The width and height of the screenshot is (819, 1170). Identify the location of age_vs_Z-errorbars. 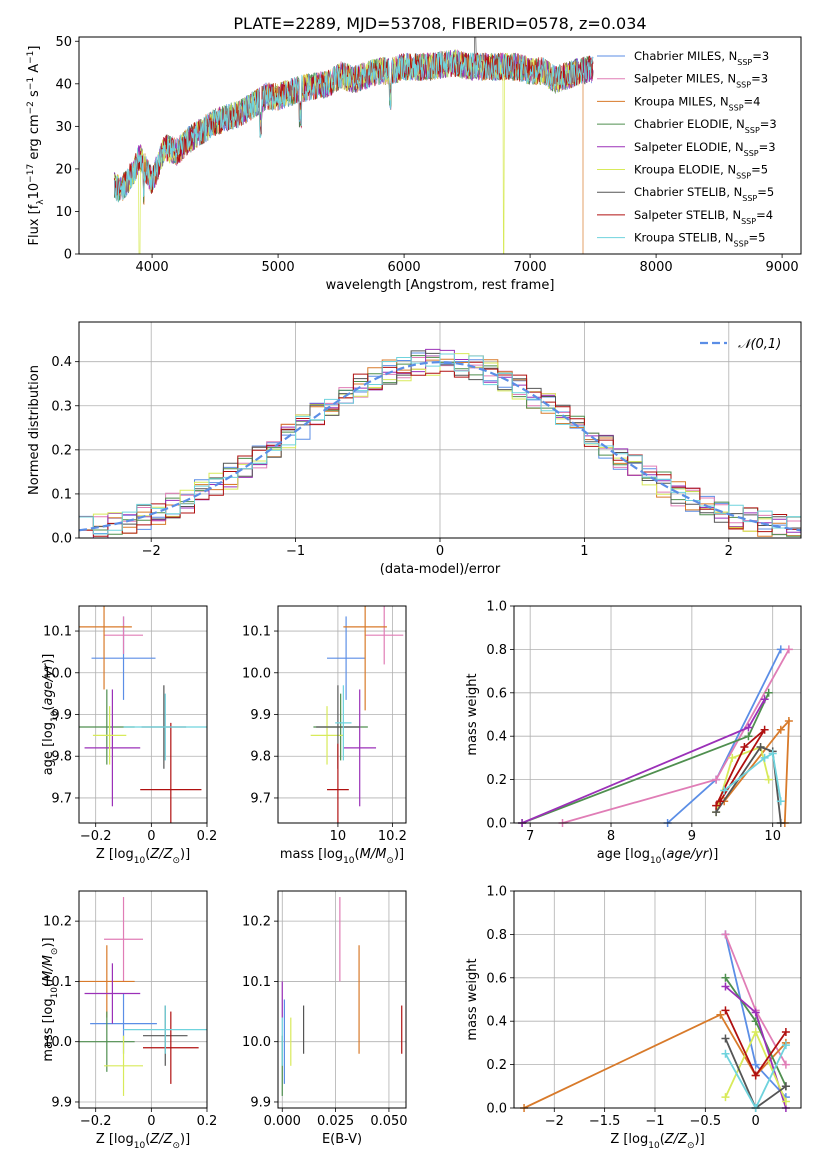
(143, 714).